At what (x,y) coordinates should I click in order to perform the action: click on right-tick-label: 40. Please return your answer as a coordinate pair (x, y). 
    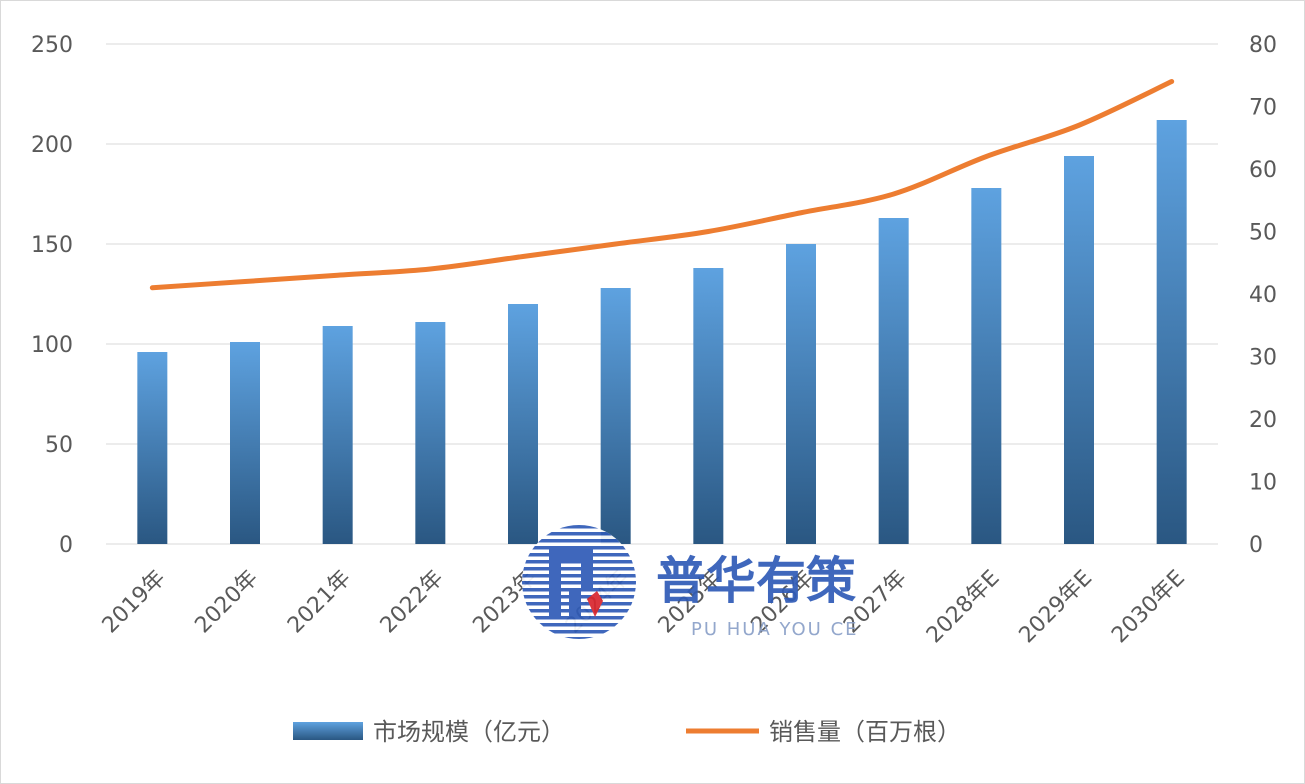
    Looking at the image, I should click on (1263, 295).